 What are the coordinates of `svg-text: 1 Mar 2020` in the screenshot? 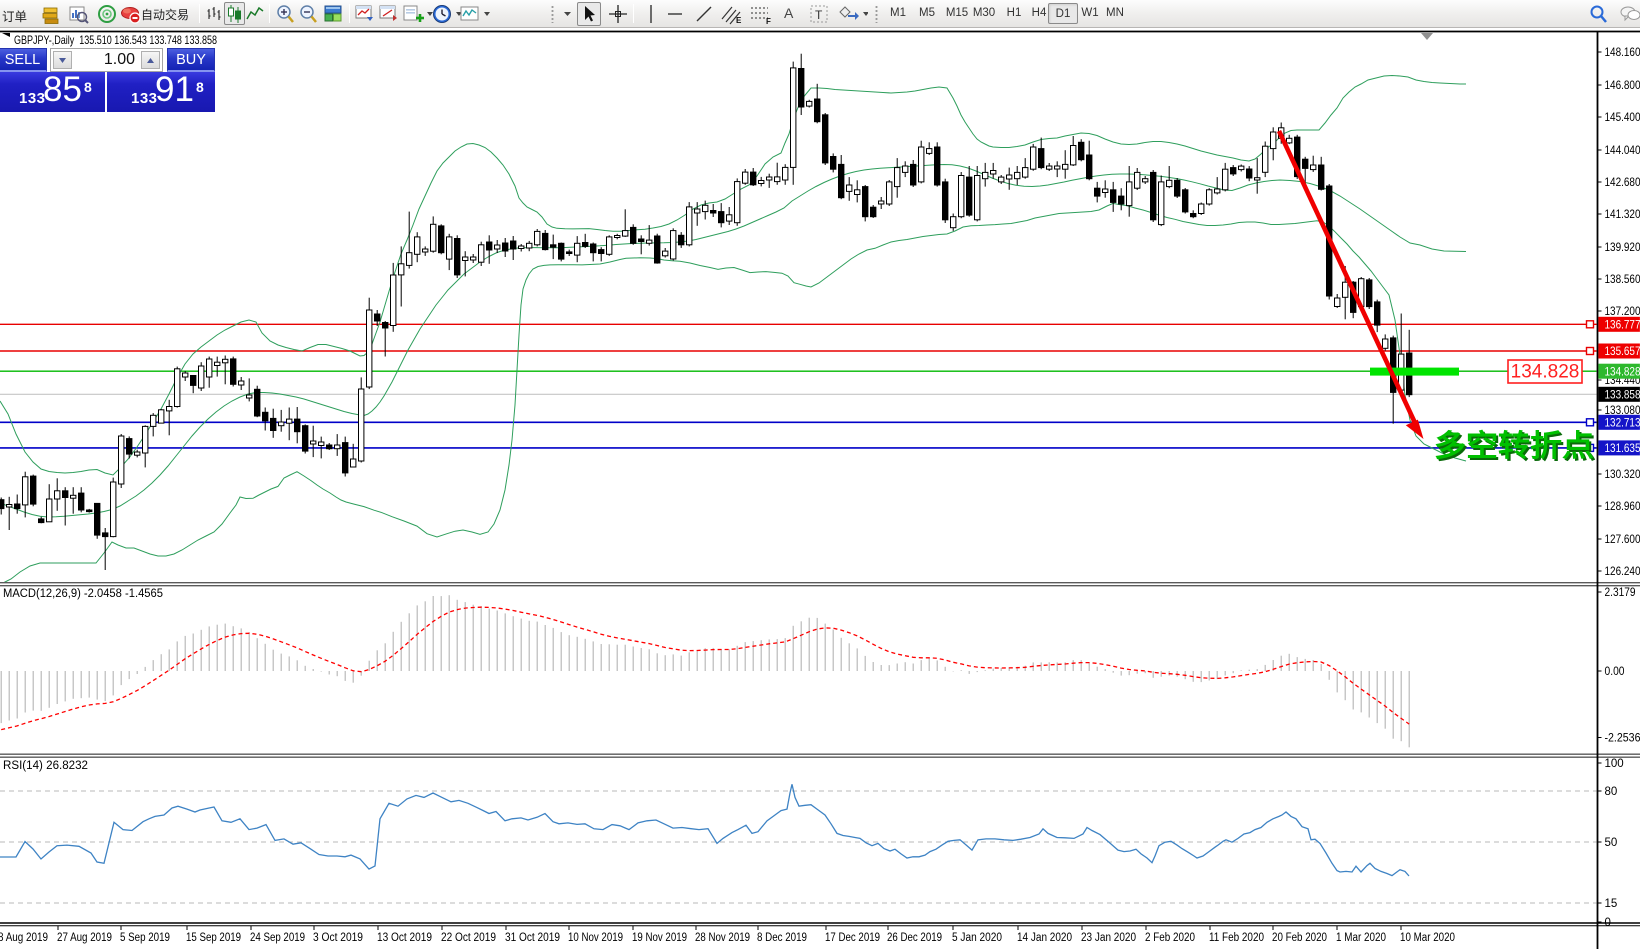 It's located at (1361, 938).